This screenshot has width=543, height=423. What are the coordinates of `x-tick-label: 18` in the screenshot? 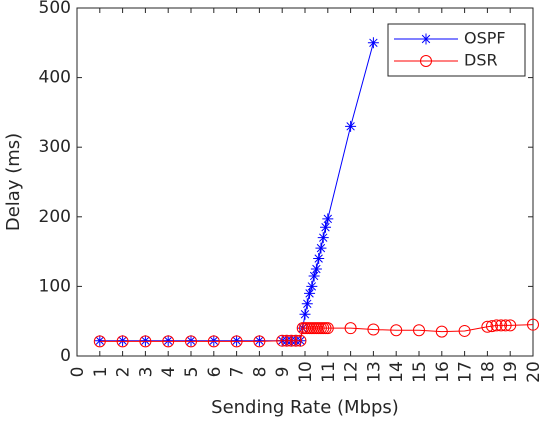 It's located at (488, 372).